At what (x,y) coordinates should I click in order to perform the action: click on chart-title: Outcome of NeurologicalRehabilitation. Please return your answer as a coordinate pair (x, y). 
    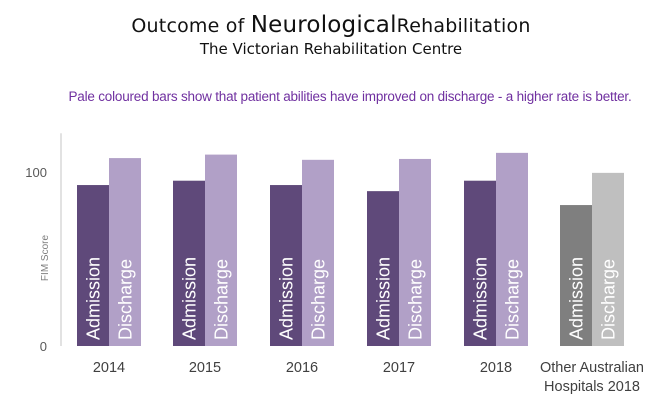
    Looking at the image, I should click on (331, 25).